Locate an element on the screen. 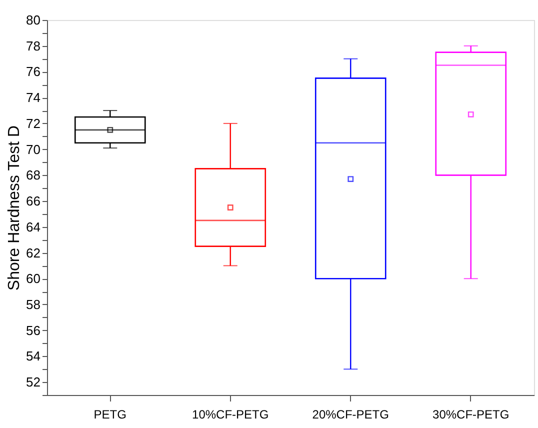 The image size is (538, 428). y-axis-title: Shore Hardness Test D is located at coordinates (15, 208).